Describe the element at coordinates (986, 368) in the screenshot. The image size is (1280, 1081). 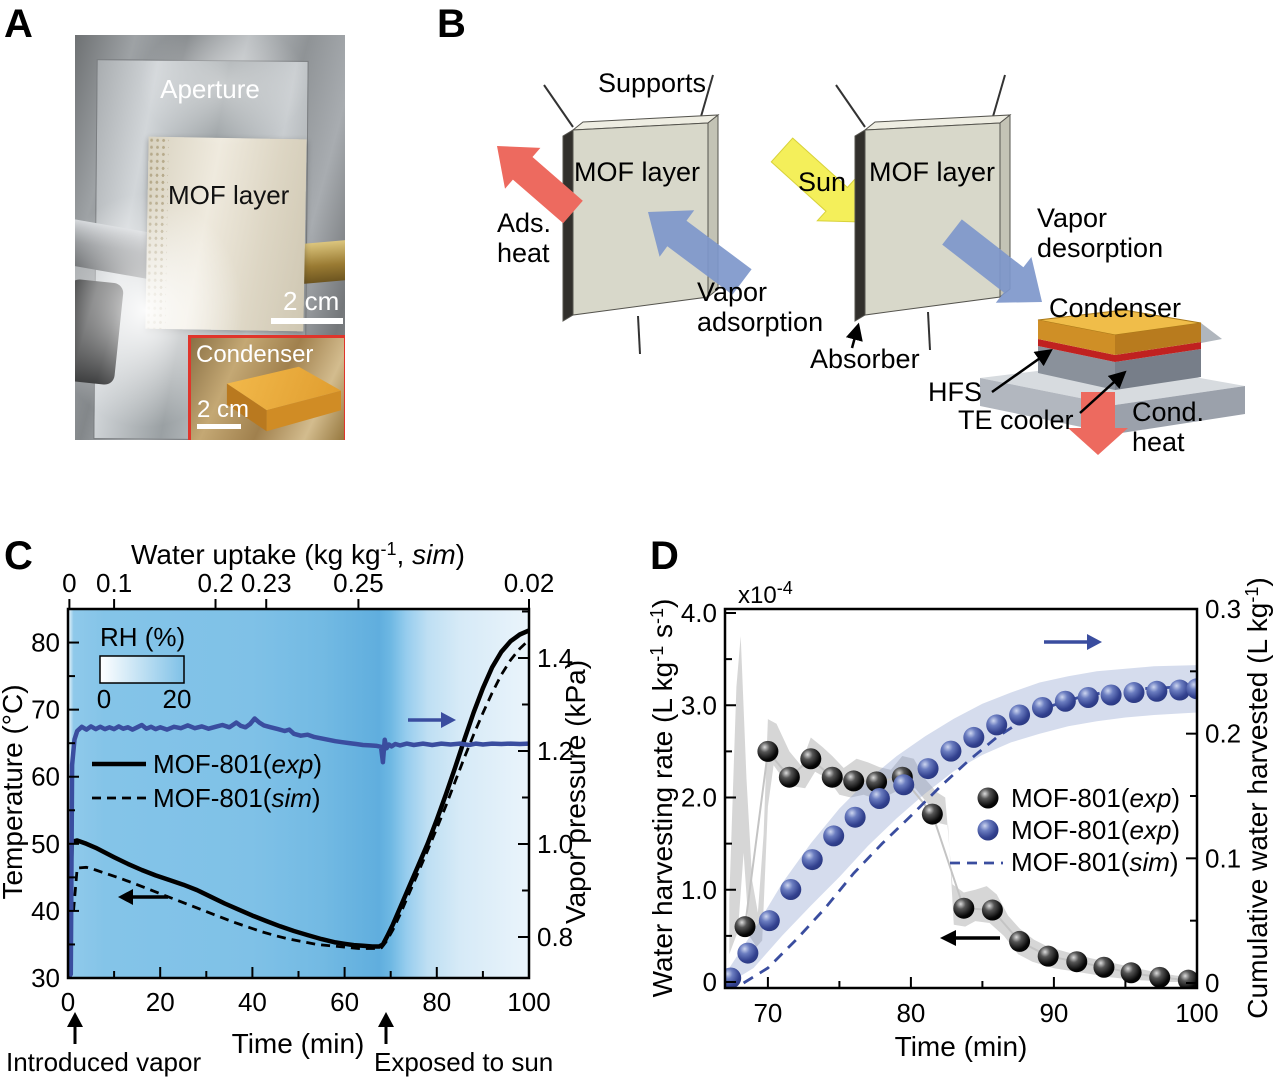
I see `pointer-arrows` at that location.